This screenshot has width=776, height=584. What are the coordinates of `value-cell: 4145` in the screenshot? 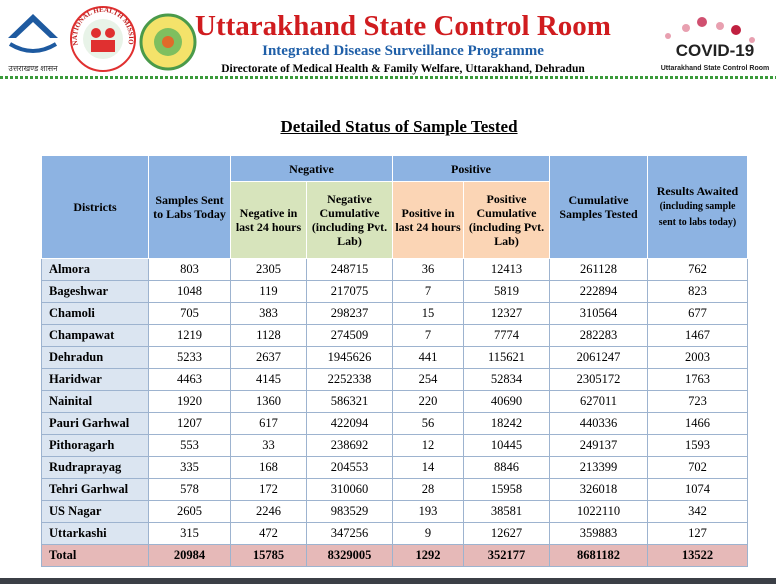 It's located at (268, 379).